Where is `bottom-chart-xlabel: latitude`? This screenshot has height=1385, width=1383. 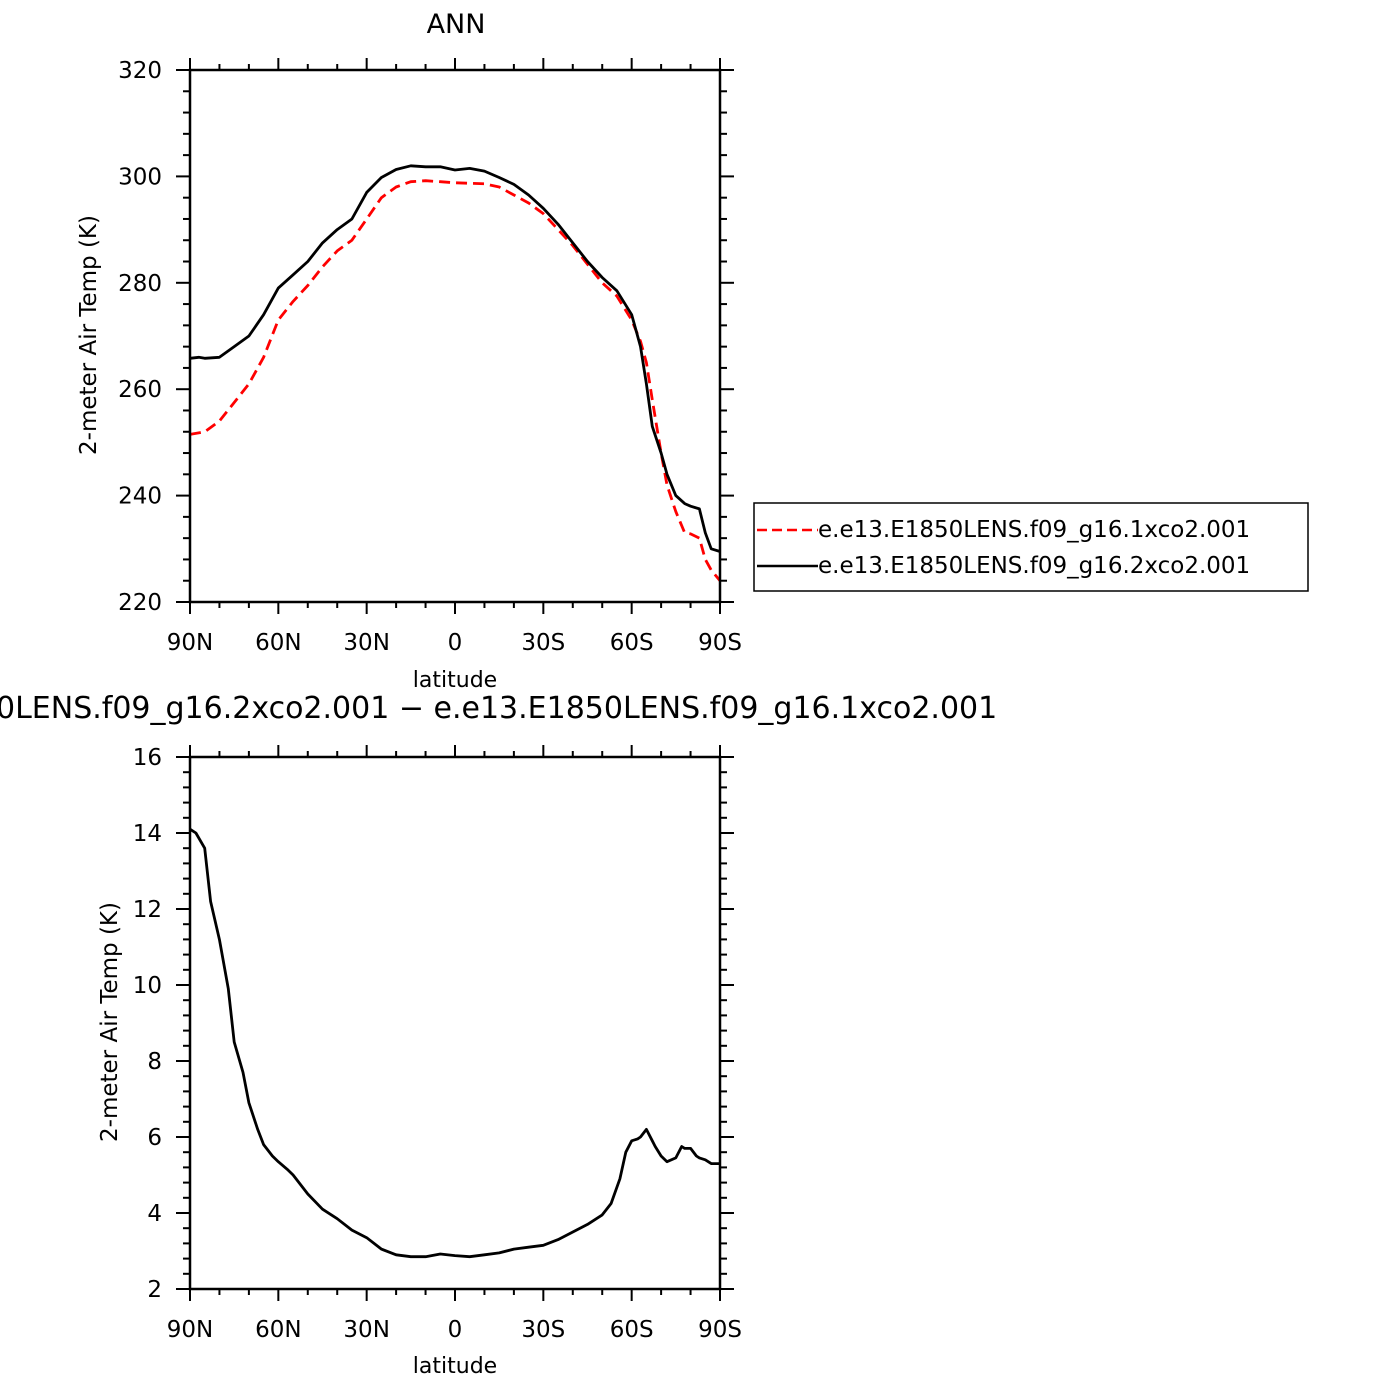 bottom-chart-xlabel: latitude is located at coordinates (455, 1366).